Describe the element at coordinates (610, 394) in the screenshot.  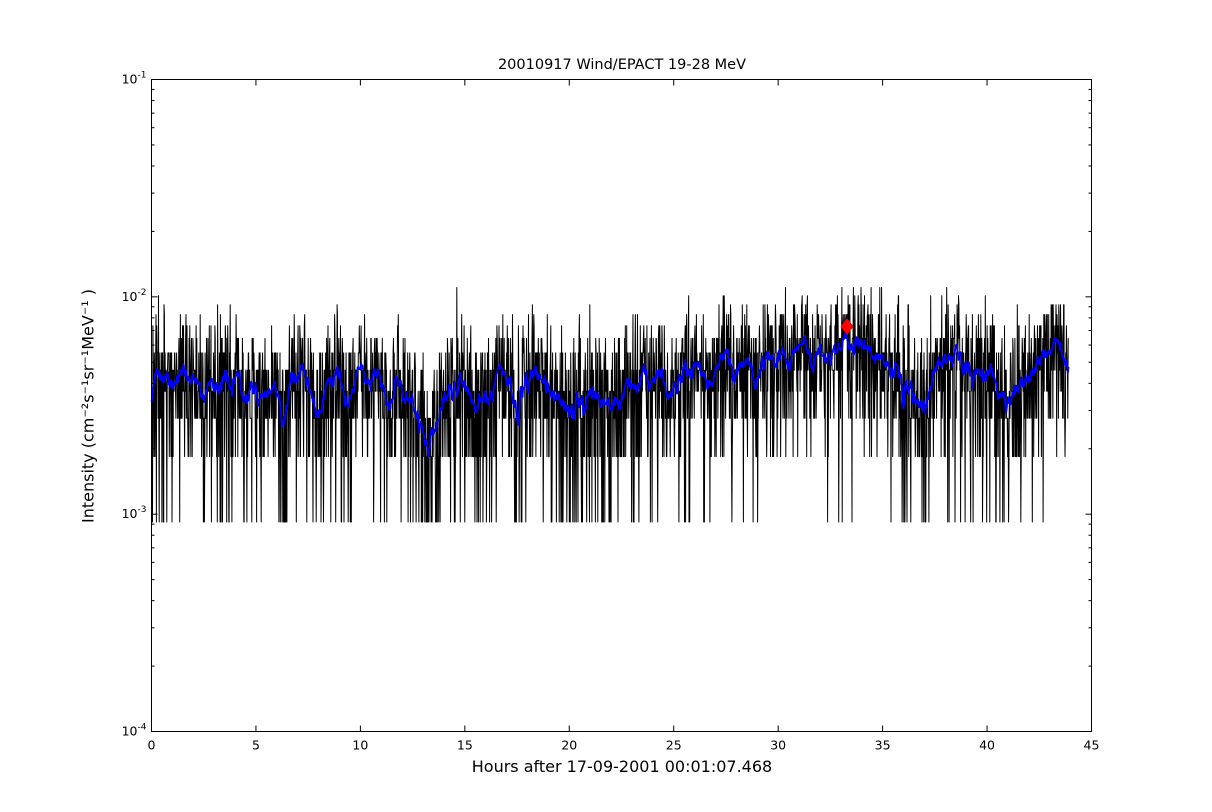
I see `smoothed-intensity-line` at that location.